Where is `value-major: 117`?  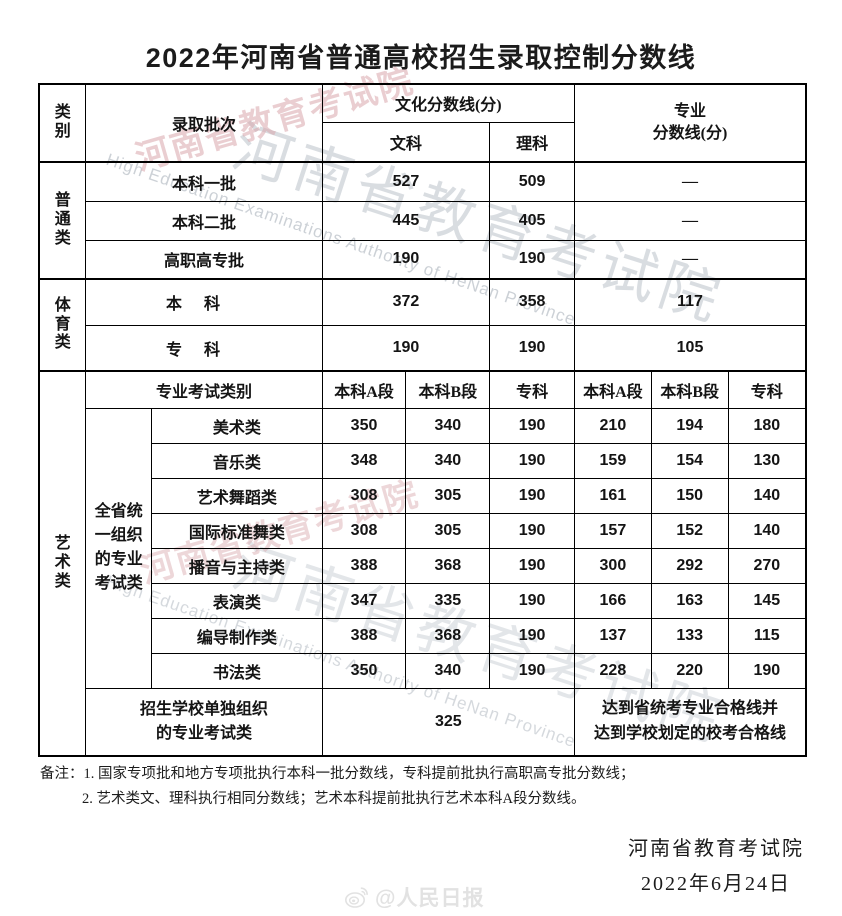 value-major: 117 is located at coordinates (690, 302).